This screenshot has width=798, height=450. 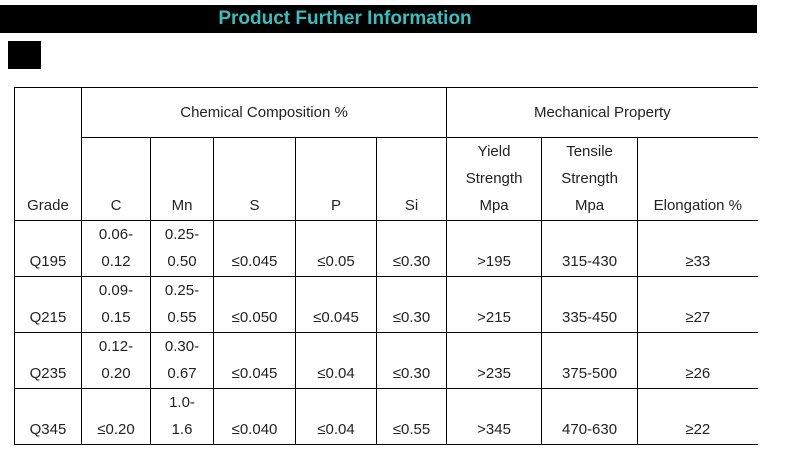 I want to click on table-cell: >235, so click(x=494, y=360).